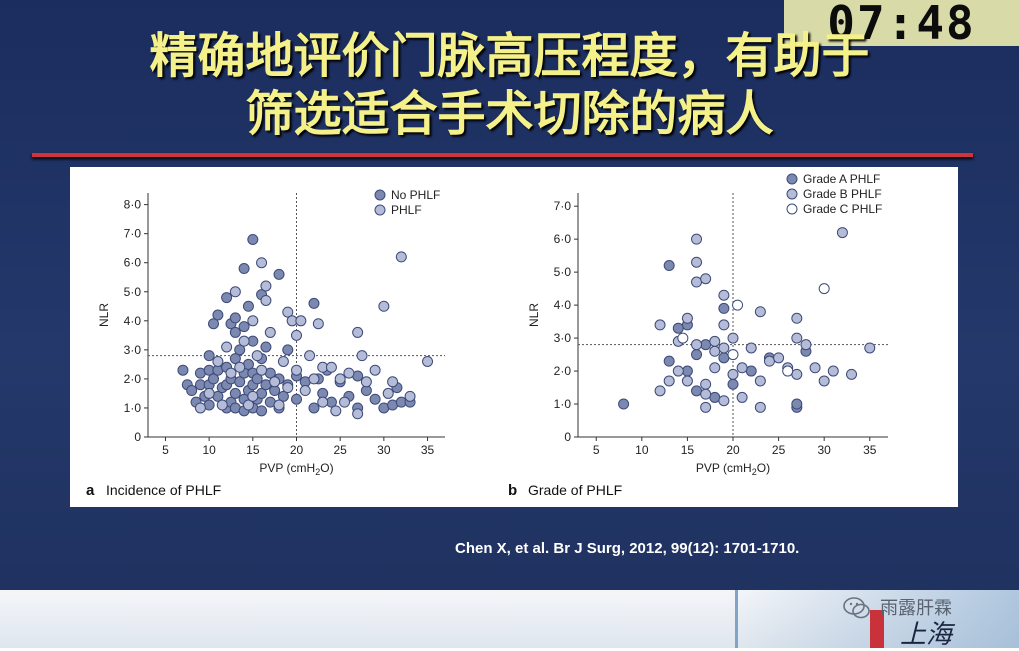 This screenshot has height=651, width=1019. Describe the element at coordinates (509, 114) in the screenshot. I see `slide-title-line-2: 筛选适合手术切除的病人` at that location.